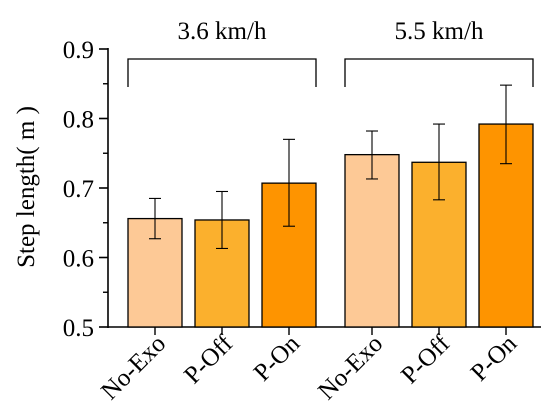  I want to click on group-label-0: 3.6 km/h, so click(222, 31).